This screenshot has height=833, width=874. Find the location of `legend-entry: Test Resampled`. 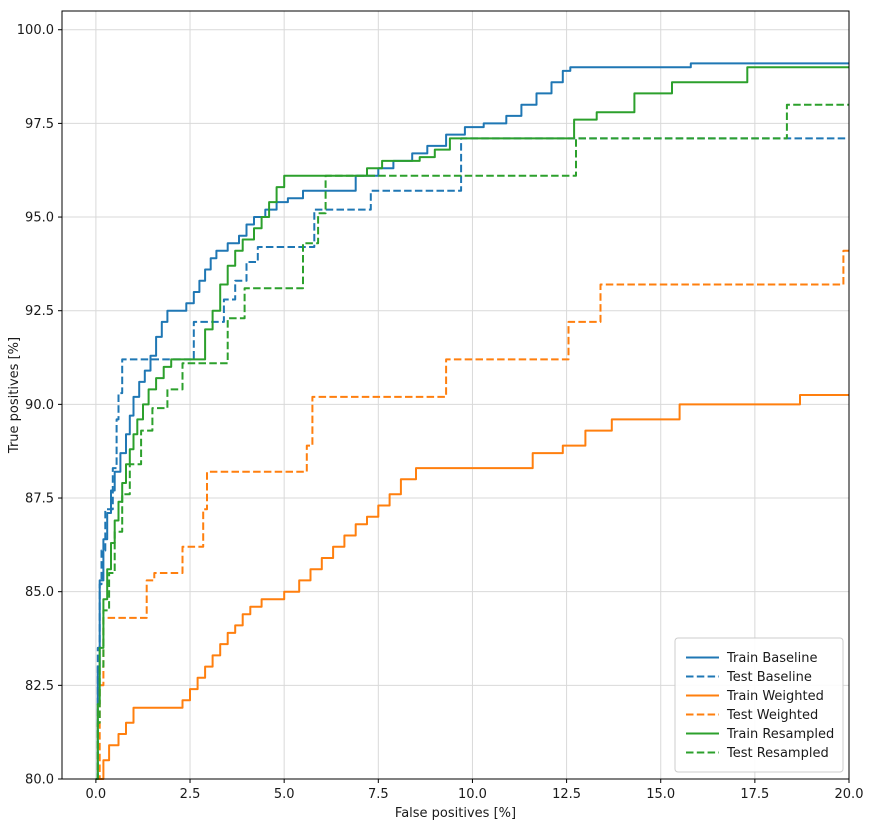

legend-entry: Test Resampled is located at coordinates (757, 753).